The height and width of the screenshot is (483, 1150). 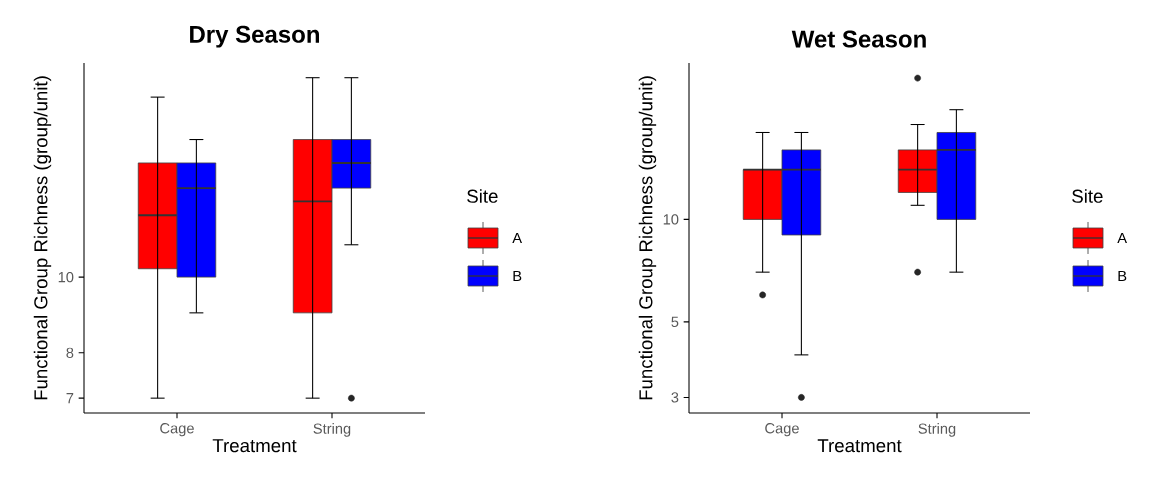 What do you see at coordinates (675, 397) in the screenshot?
I see `y-tick-label: 3` at bounding box center [675, 397].